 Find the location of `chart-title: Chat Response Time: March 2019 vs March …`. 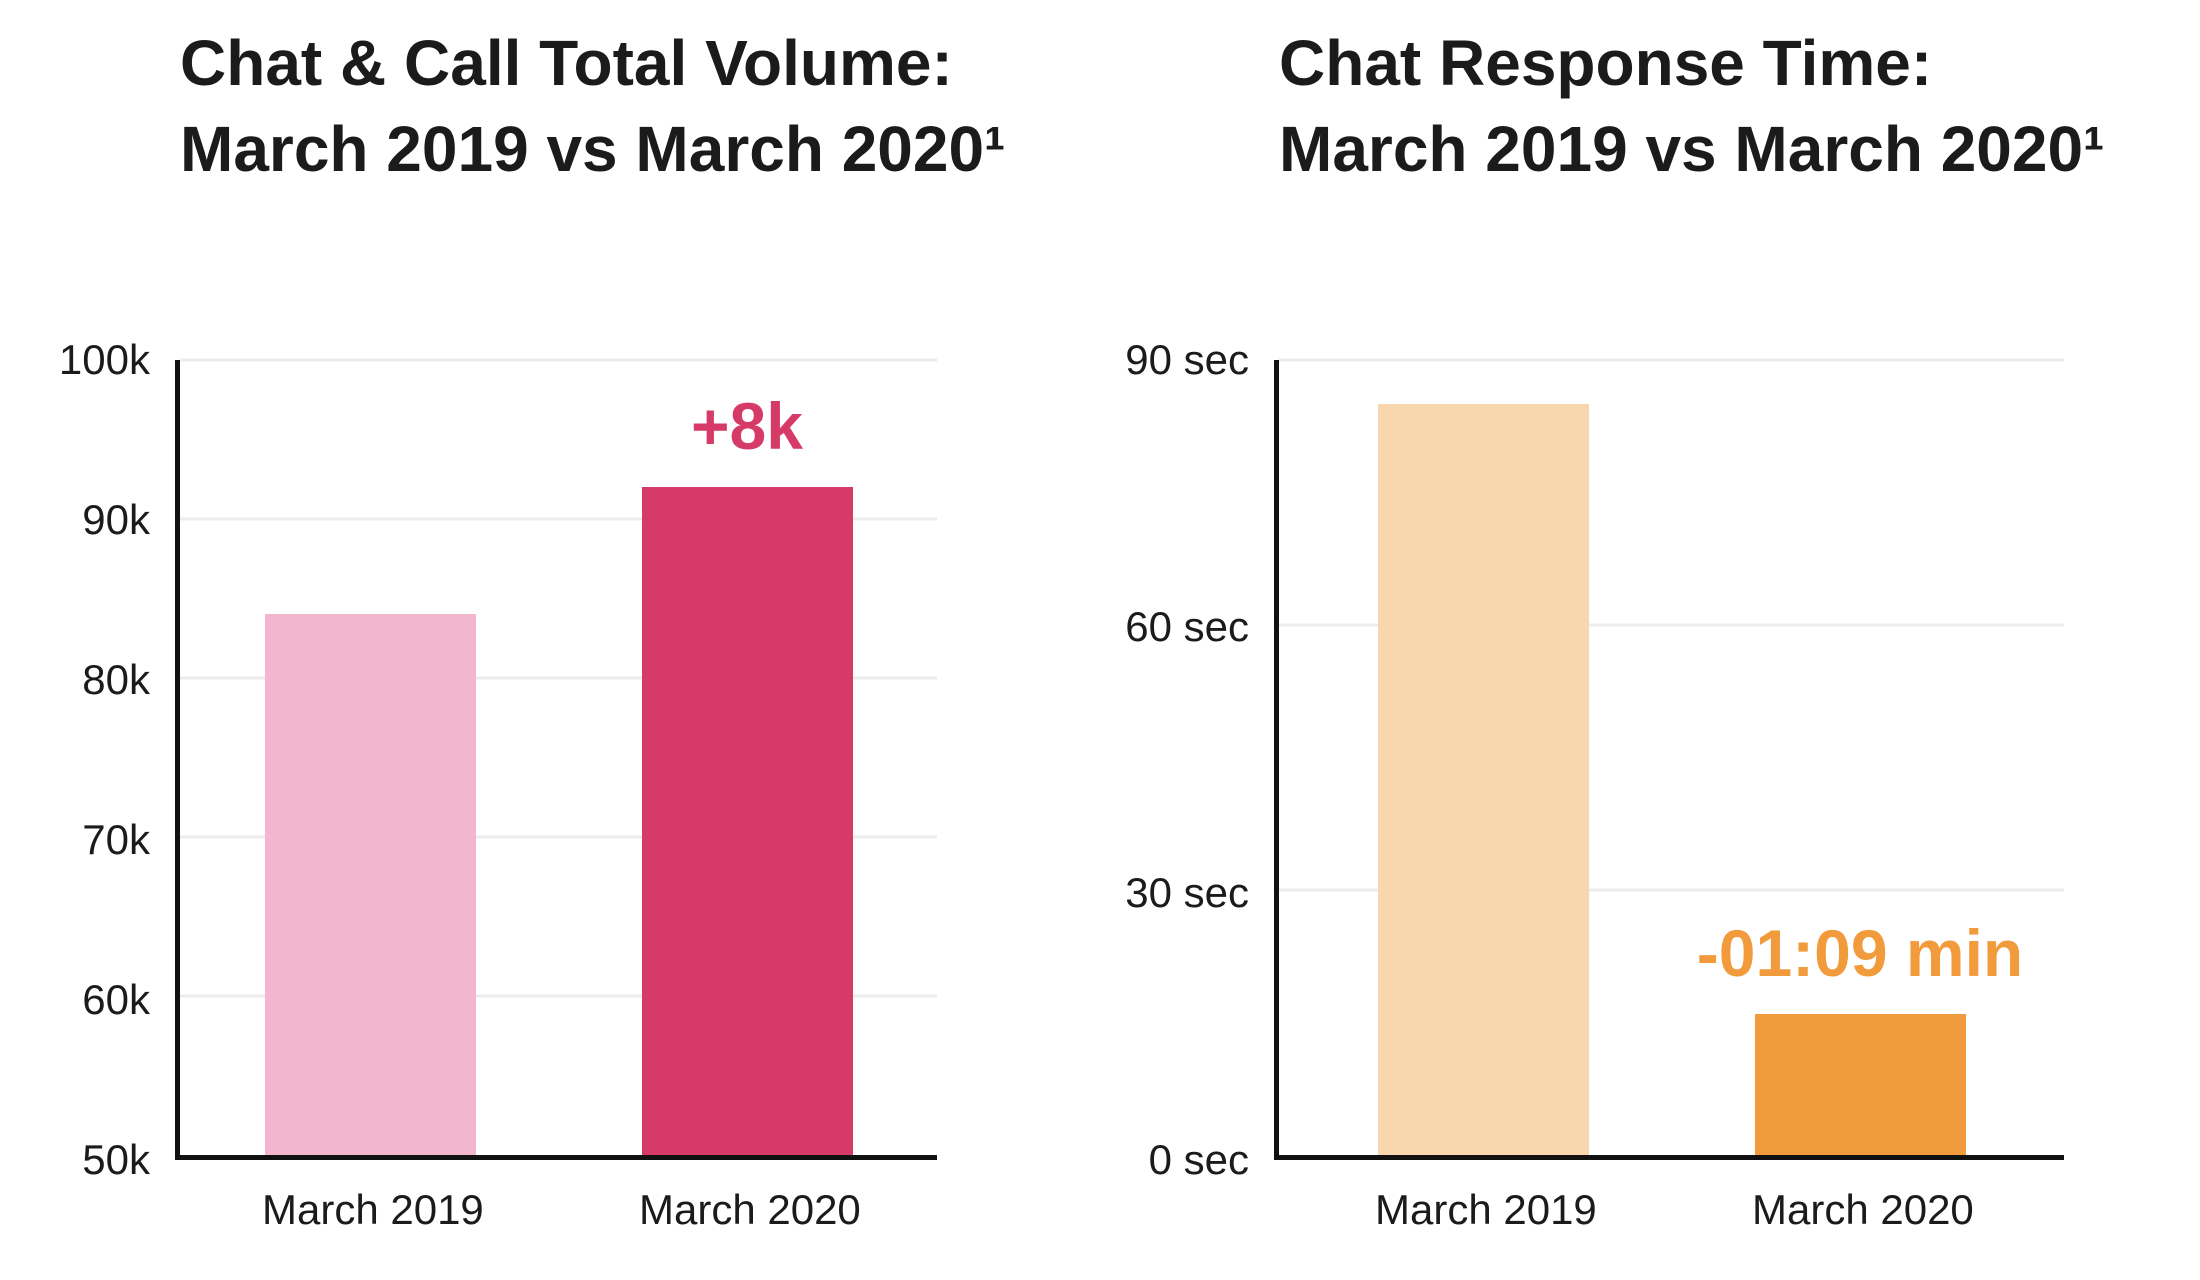

chart-title: Chat Response Time: March 2019 vs March … is located at coordinates (1691, 106).